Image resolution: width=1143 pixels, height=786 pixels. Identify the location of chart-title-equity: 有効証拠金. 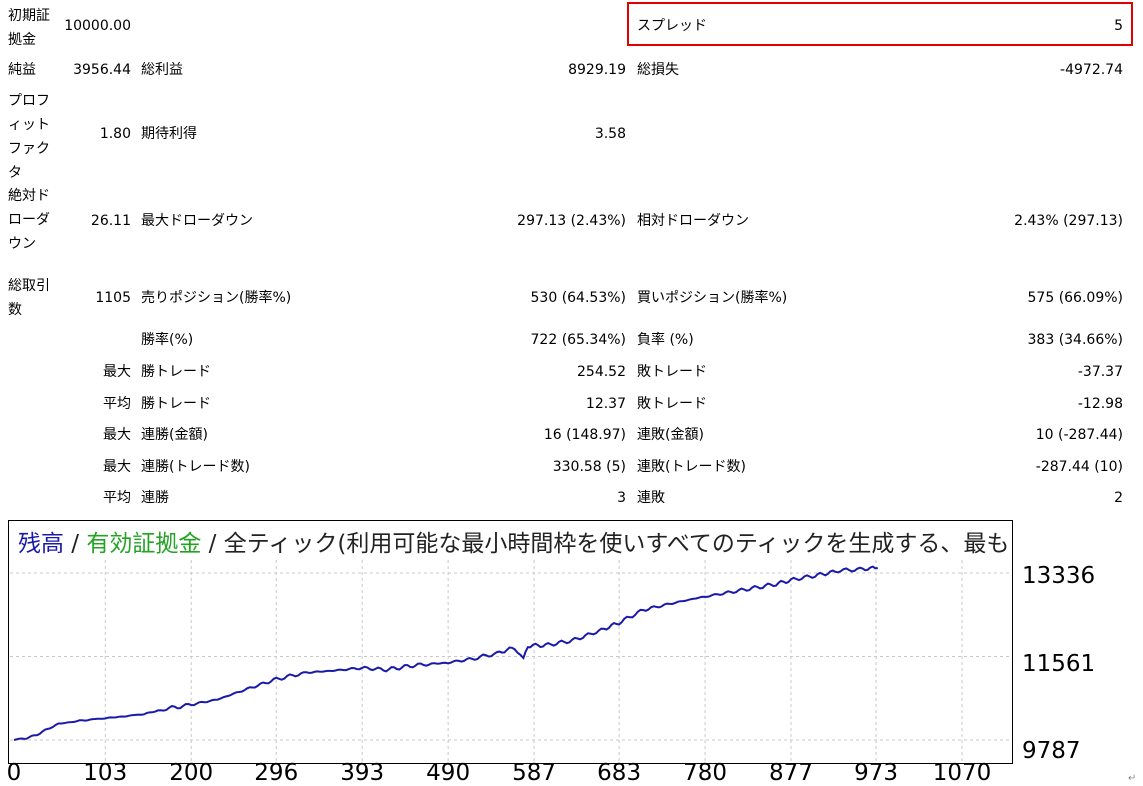
(144, 544).